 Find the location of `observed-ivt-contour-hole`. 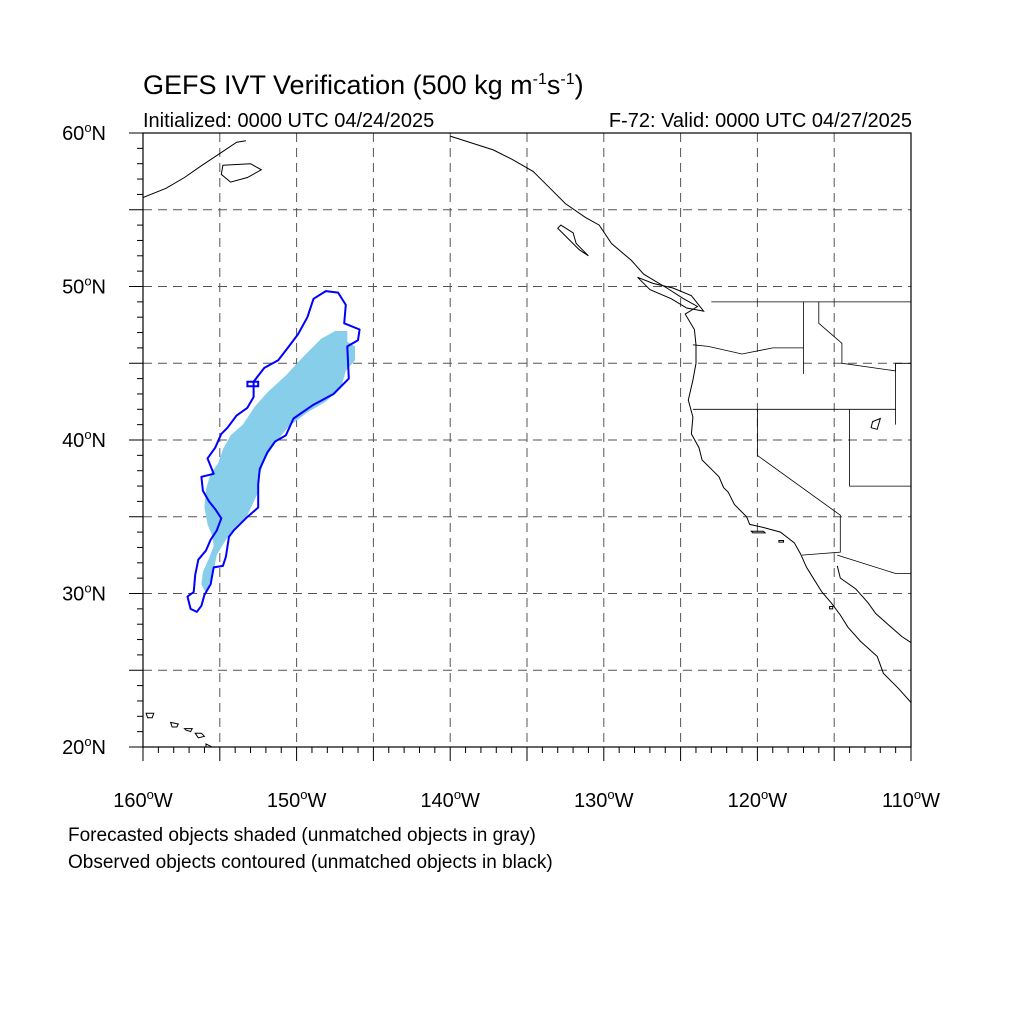

observed-ivt-contour-hole is located at coordinates (253, 384).